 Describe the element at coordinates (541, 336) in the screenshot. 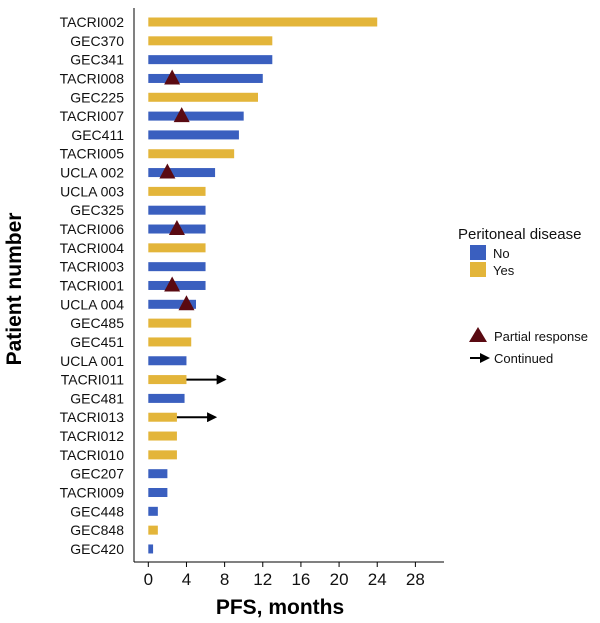

I see `legend-label-partial-response: Partial response` at that location.